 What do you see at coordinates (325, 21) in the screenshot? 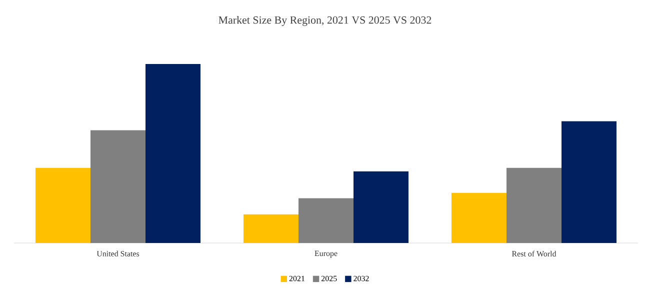
I see `chart-title: Market Size By Region, 2021 VS 2025 VS 2032` at bounding box center [325, 21].